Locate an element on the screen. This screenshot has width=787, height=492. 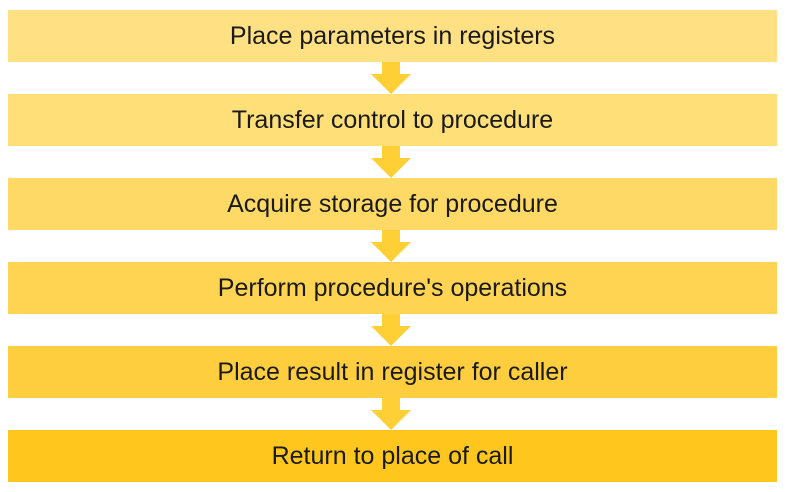
step-transfer-control: Transfer control to procedure is located at coordinates (392, 120).